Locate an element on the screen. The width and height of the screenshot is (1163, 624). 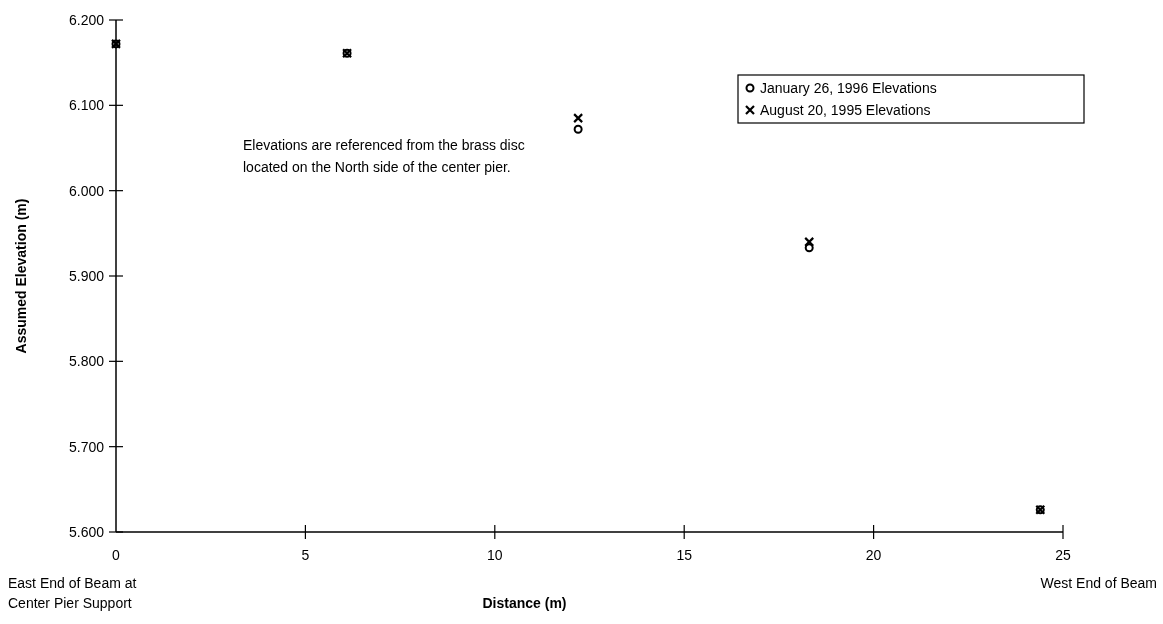
annotation: Elevations are referenced from the brass disc located on the North side of the center pier. is located at coordinates (384, 156).